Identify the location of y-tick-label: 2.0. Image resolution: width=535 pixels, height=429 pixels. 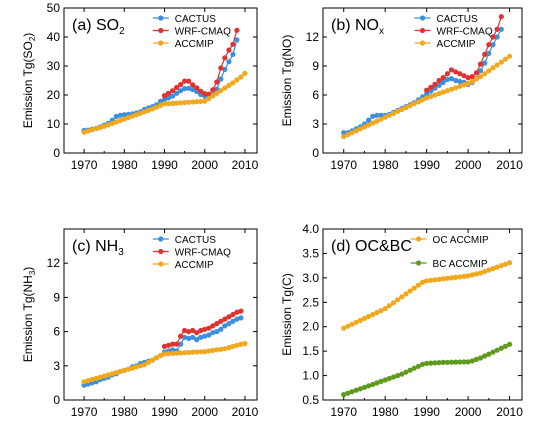
(310, 327).